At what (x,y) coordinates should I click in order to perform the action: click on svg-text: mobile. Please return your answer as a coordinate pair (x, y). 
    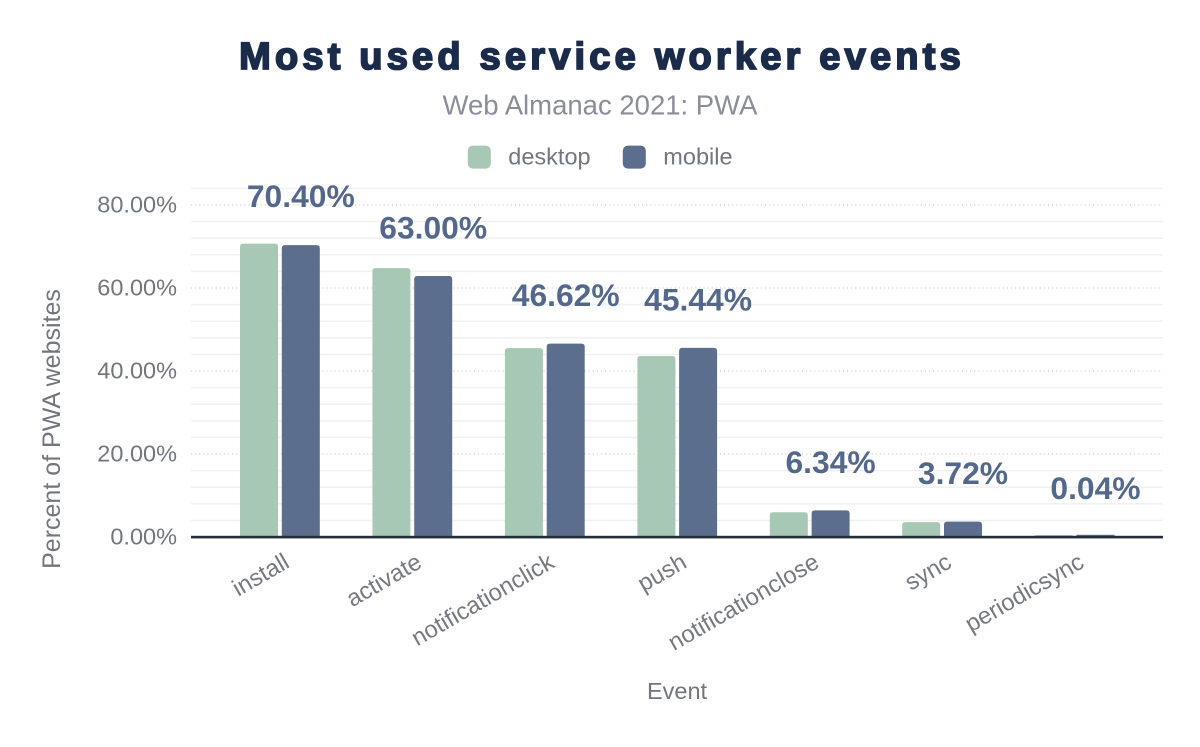
    Looking at the image, I should click on (697, 157).